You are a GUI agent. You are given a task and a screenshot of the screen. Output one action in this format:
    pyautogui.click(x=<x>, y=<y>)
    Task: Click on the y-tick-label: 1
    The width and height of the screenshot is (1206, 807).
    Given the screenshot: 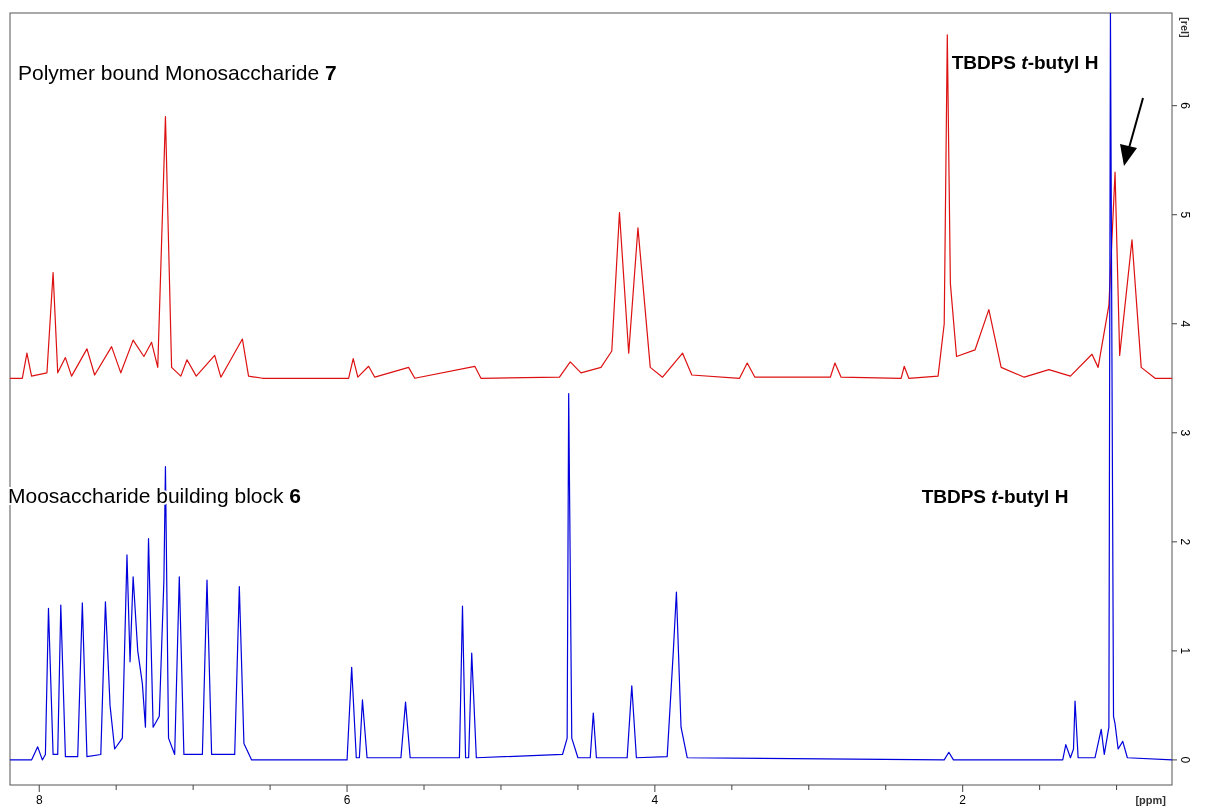 What is the action you would take?
    pyautogui.click(x=1185, y=651)
    